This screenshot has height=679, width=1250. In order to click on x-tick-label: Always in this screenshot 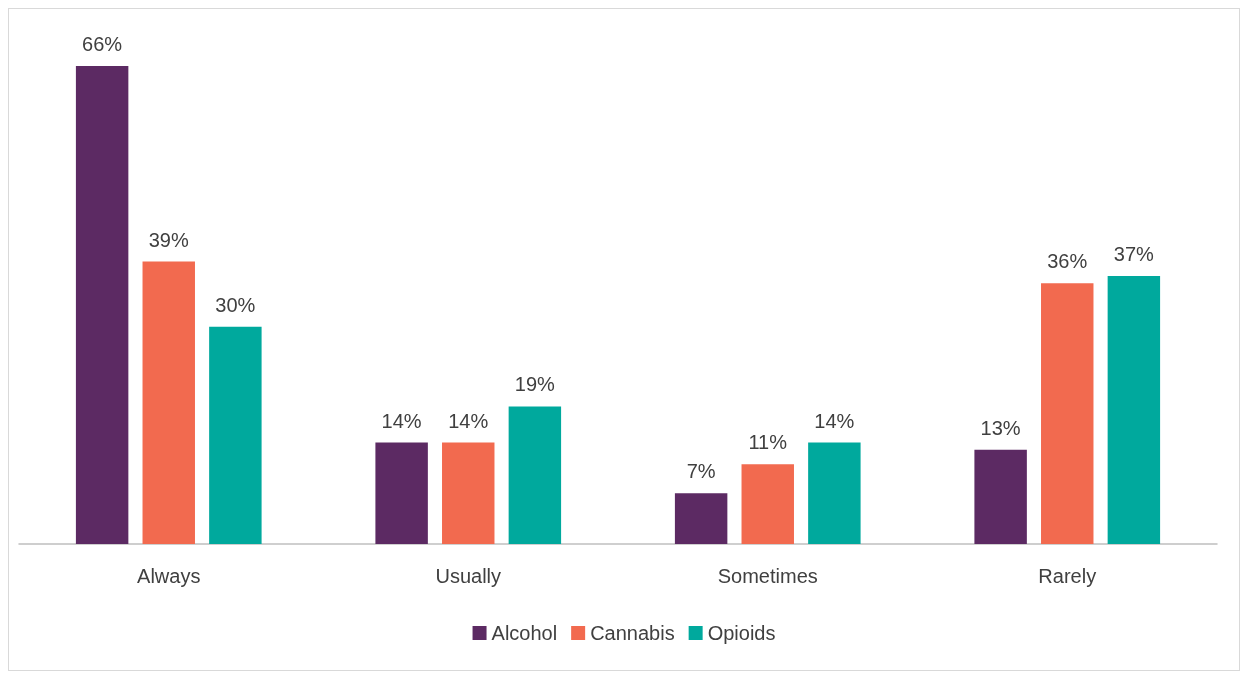, I will do `click(169, 576)`.